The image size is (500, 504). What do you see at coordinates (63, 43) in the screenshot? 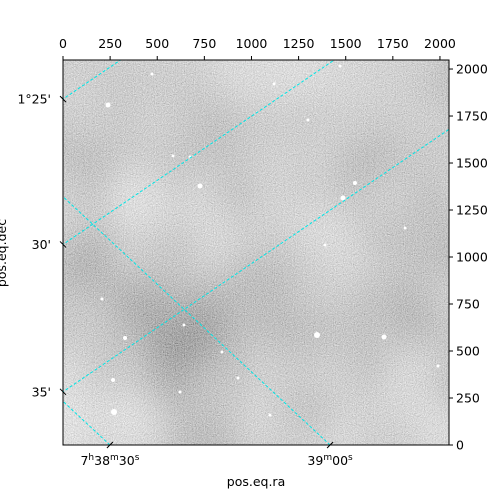
I see `x-tick-label: 0` at bounding box center [63, 43].